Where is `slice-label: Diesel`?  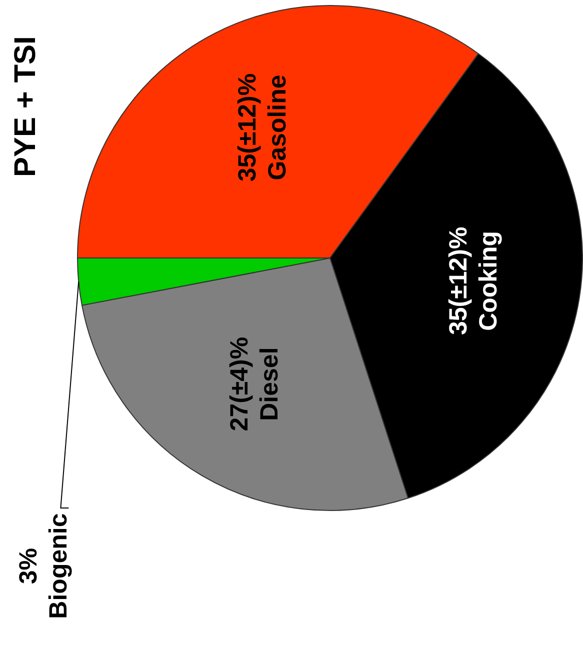 slice-label: Diesel is located at coordinates (269, 384).